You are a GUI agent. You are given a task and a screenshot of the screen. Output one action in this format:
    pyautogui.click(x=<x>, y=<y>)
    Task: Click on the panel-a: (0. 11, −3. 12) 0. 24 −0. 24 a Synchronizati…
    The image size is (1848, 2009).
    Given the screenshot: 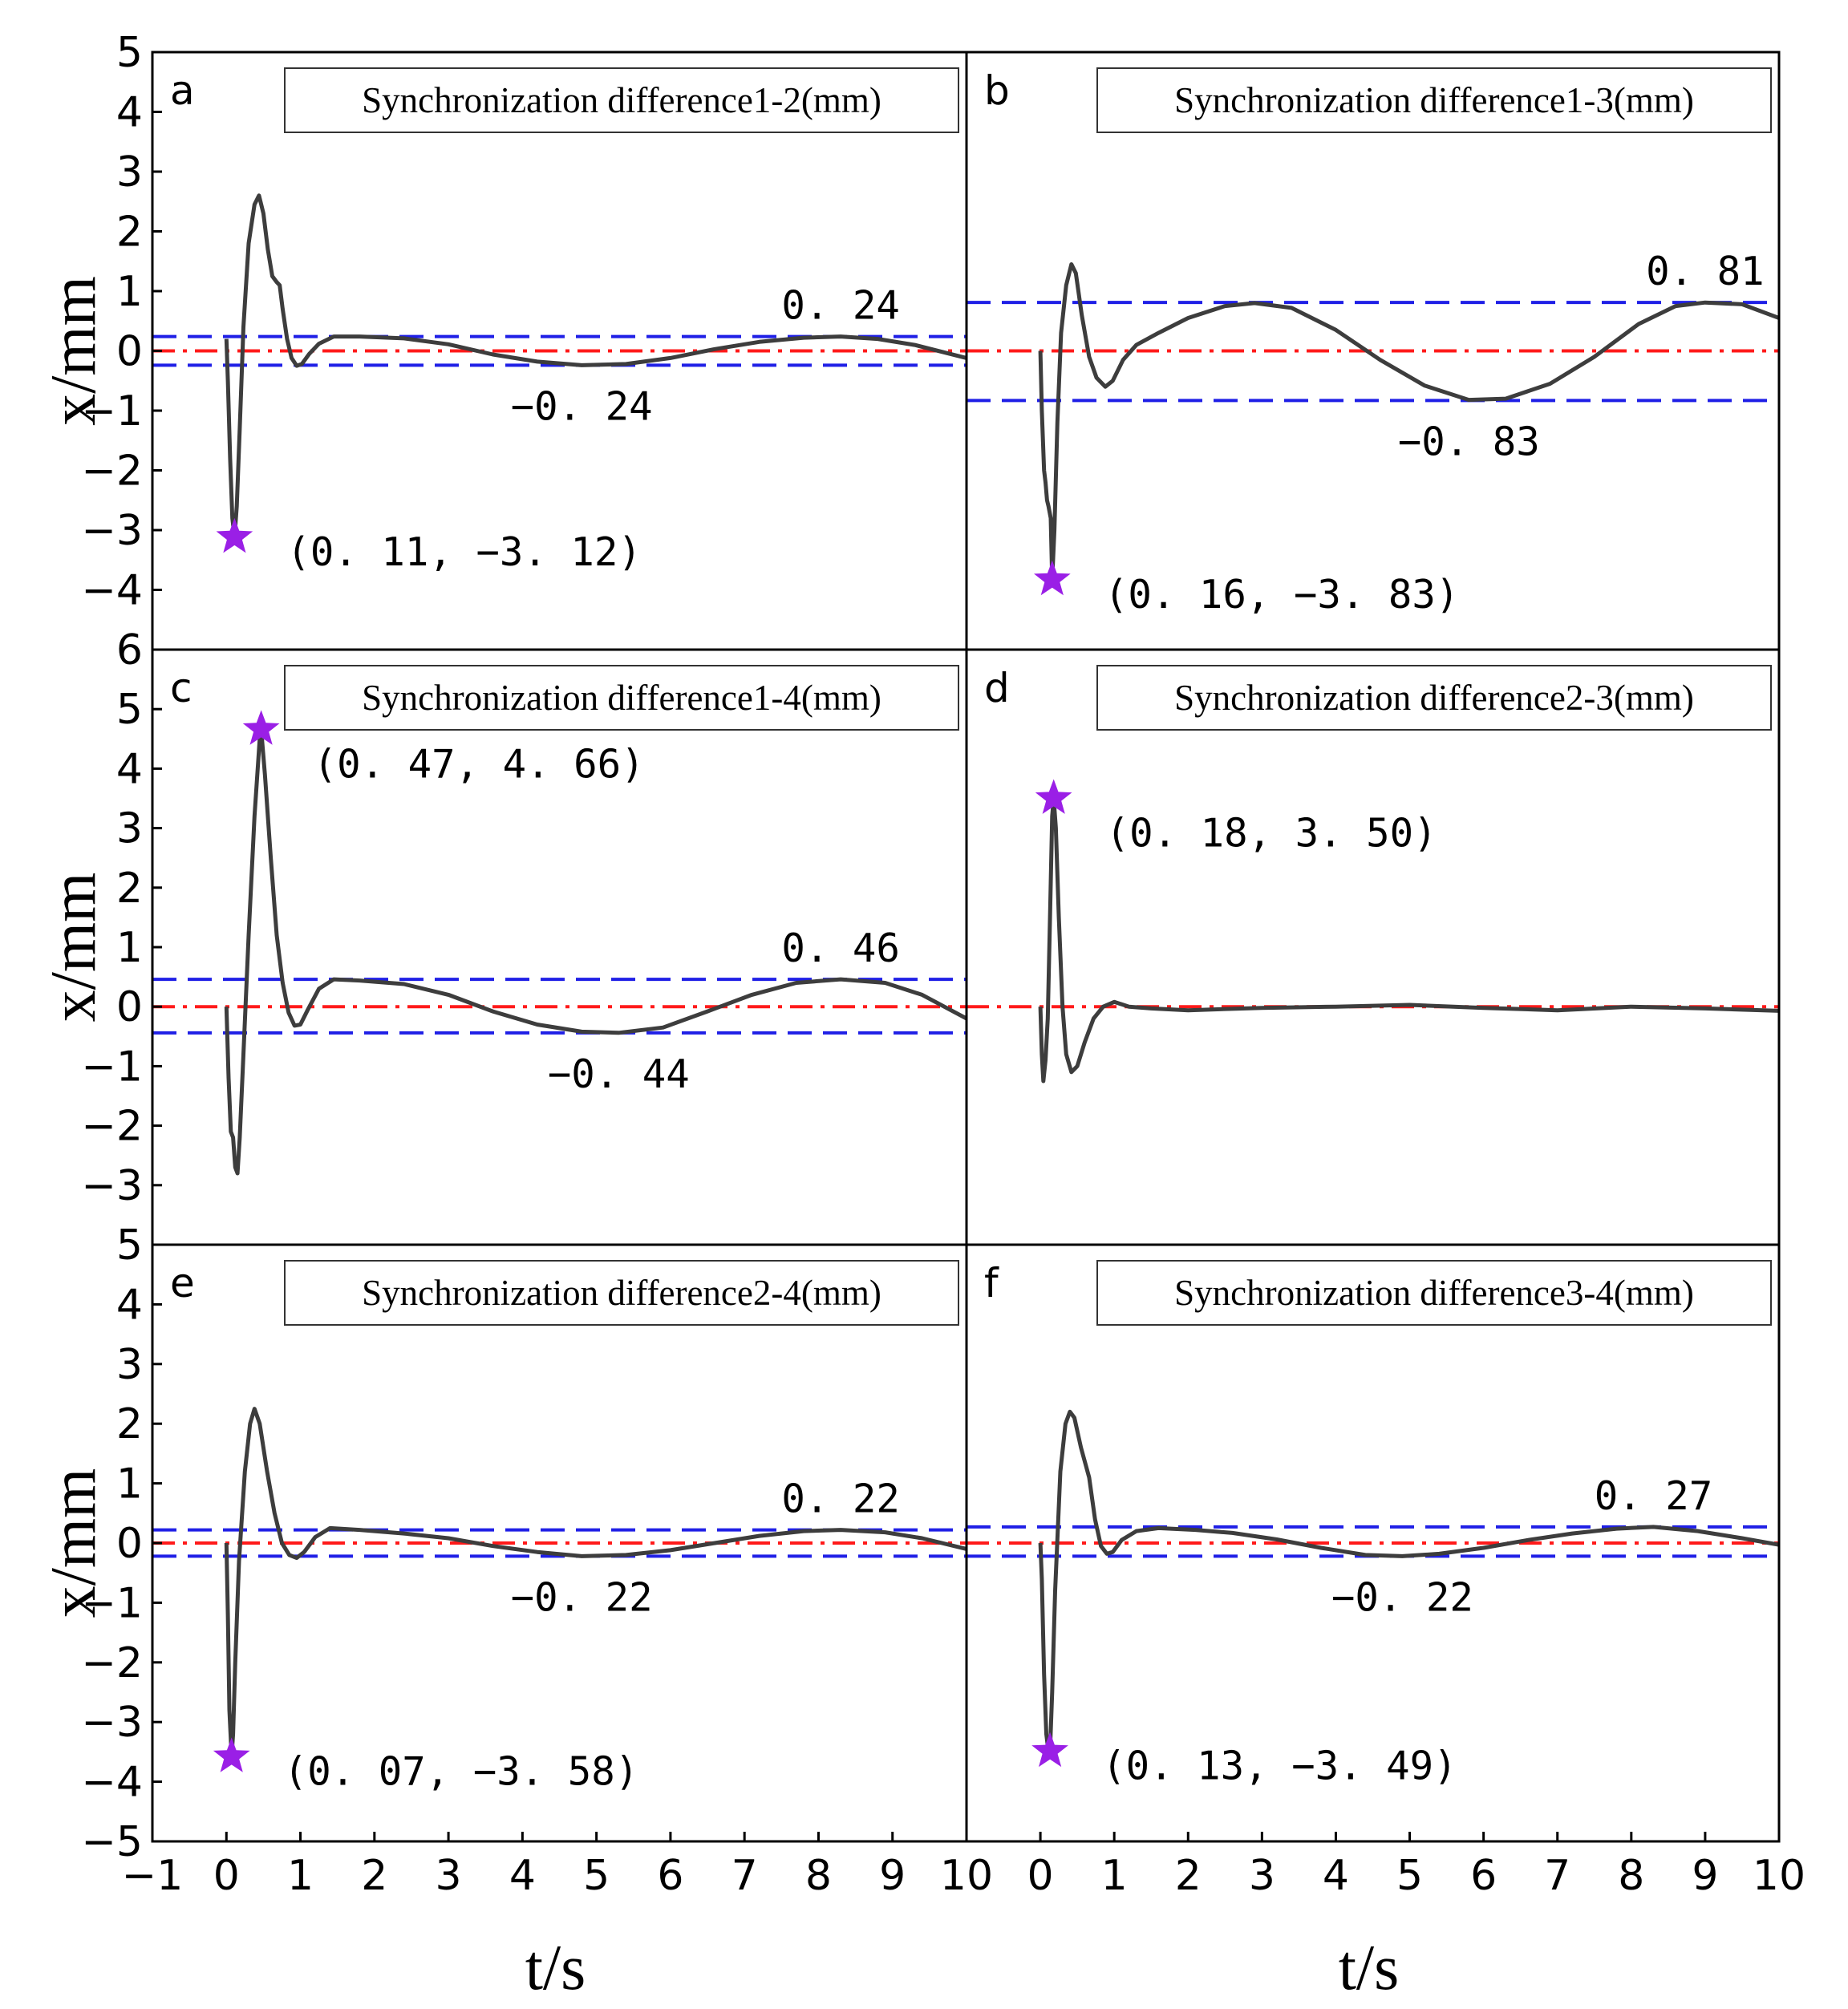 What is the action you would take?
    pyautogui.click(x=559, y=321)
    